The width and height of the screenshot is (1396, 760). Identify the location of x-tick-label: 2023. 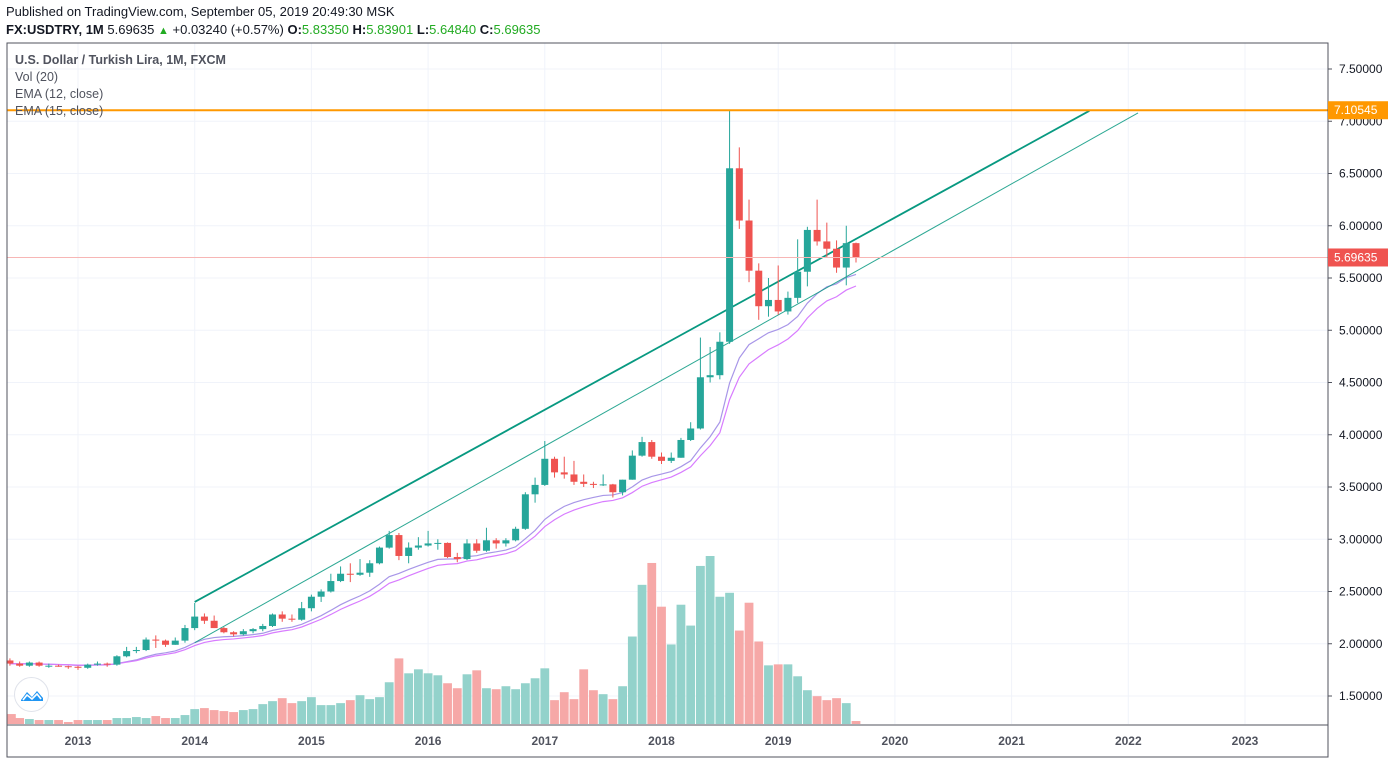
(1245, 741).